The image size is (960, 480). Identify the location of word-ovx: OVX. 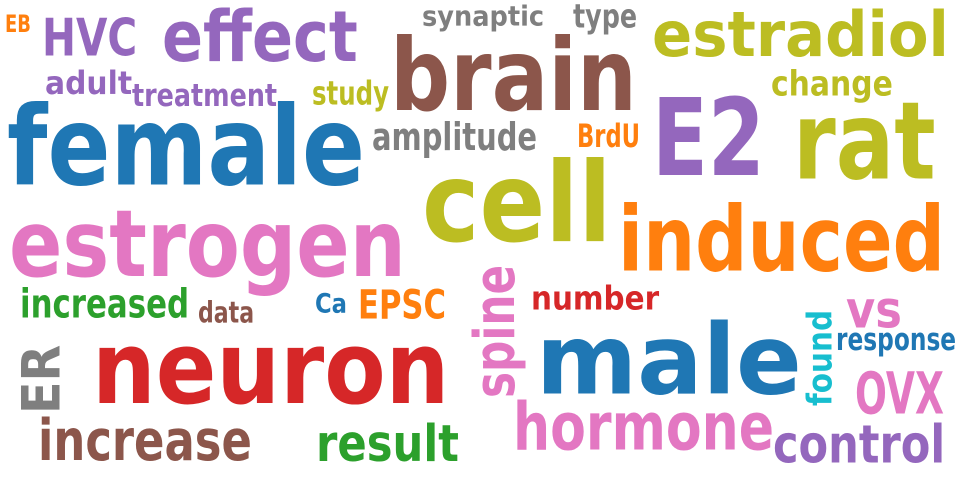
(899, 393).